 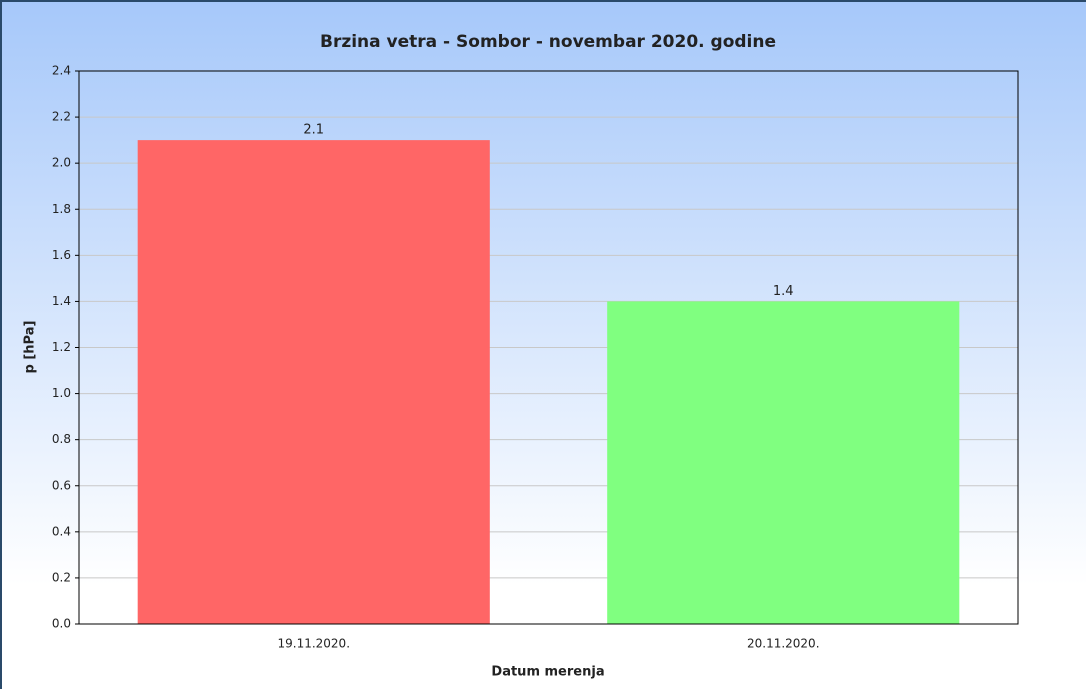 I want to click on y-tick-label: 1.4, so click(x=61, y=301).